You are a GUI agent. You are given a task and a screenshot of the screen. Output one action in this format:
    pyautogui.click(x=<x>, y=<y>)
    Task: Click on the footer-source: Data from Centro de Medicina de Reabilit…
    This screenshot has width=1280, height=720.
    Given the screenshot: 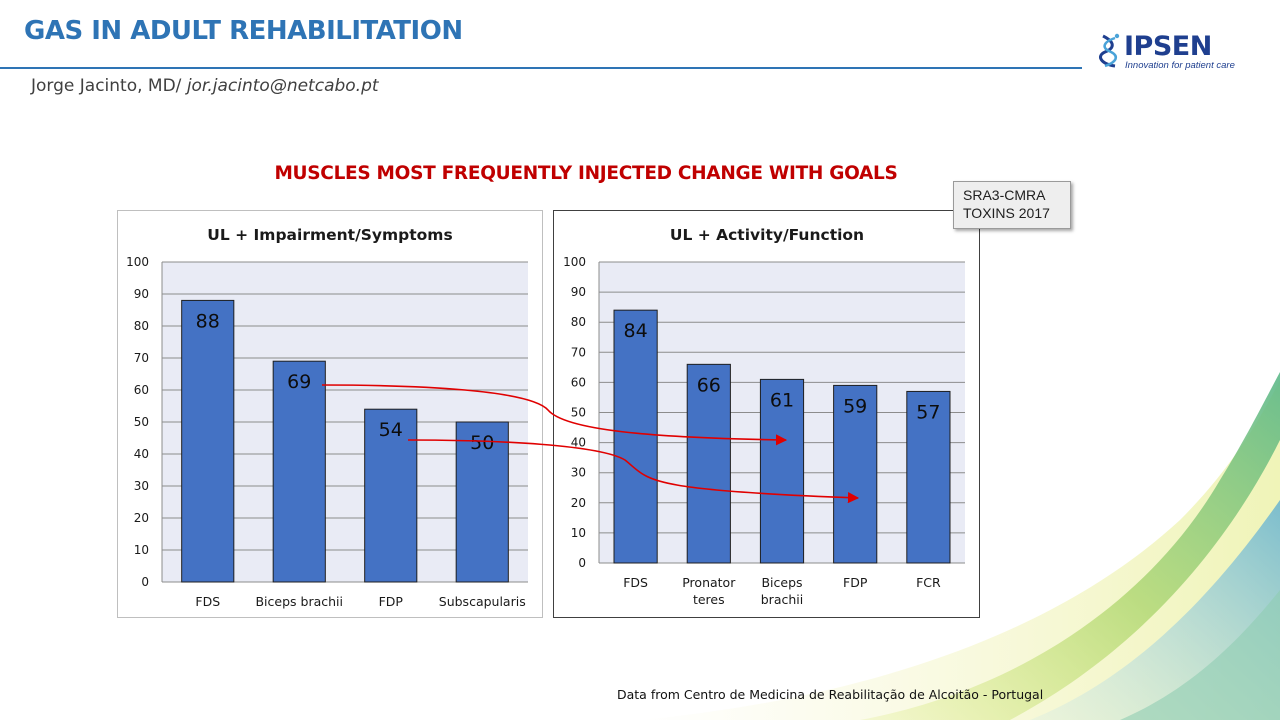 What is the action you would take?
    pyautogui.click(x=830, y=694)
    